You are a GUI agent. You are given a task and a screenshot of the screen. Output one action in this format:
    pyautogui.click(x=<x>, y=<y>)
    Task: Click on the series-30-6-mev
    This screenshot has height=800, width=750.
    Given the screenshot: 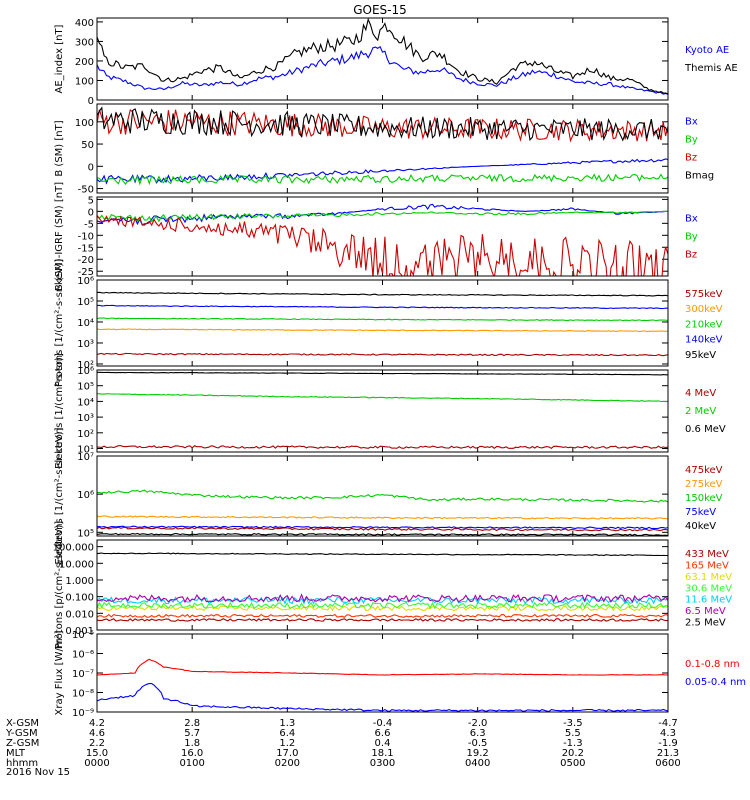 What is the action you would take?
    pyautogui.click(x=382, y=605)
    